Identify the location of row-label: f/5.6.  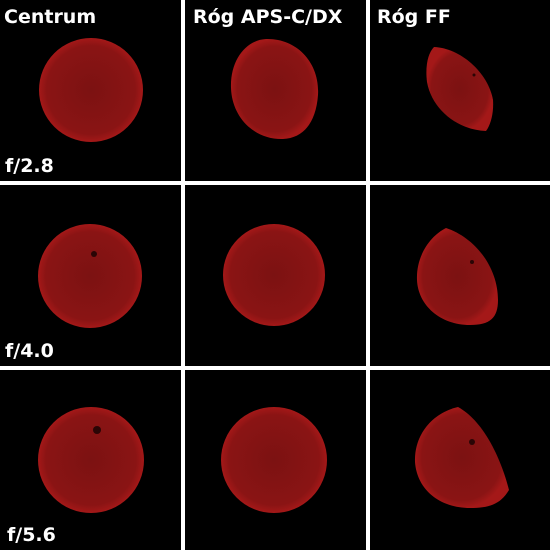
(31, 535).